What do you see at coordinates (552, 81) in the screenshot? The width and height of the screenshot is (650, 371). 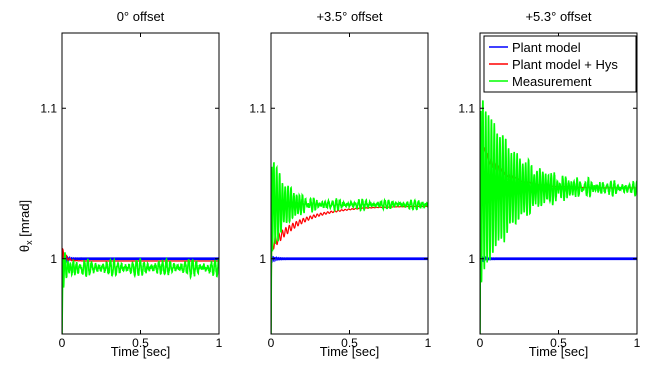 I see `legend-label: Measurement` at bounding box center [552, 81].